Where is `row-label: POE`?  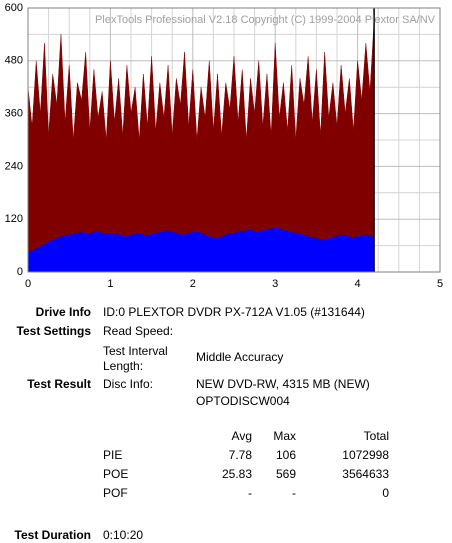
row-label: POE is located at coordinates (115, 474).